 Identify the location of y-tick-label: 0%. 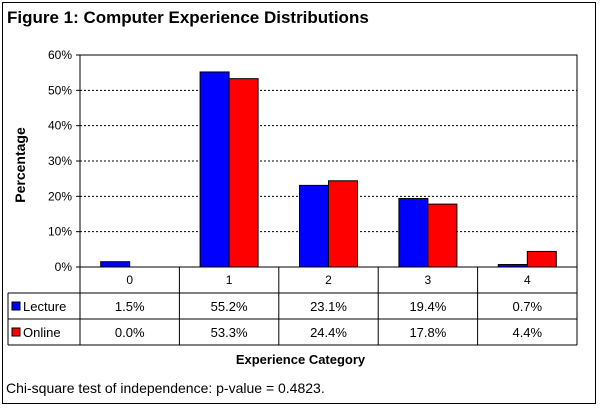
(64, 267).